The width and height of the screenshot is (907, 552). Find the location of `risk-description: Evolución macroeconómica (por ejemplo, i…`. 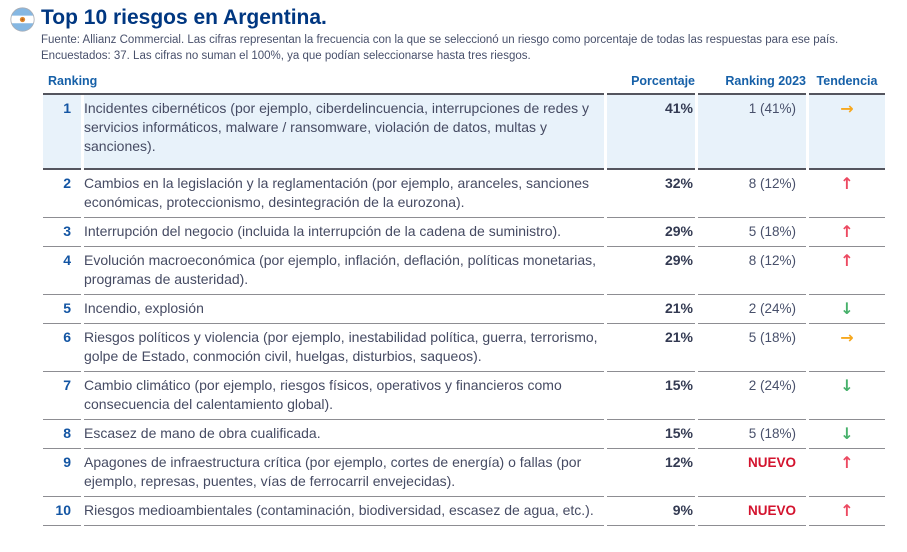

risk-description: Evolución macroeconómica (por ejemplo, i… is located at coordinates (344, 271).